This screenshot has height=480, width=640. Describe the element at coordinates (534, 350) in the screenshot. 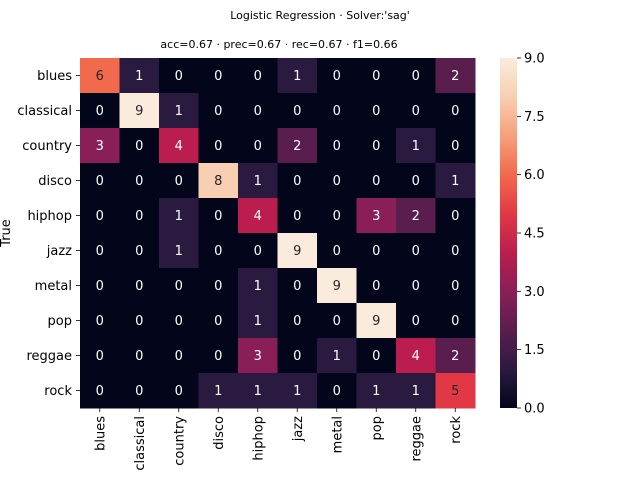

I see `colorbar-tick-label: 1.5` at that location.